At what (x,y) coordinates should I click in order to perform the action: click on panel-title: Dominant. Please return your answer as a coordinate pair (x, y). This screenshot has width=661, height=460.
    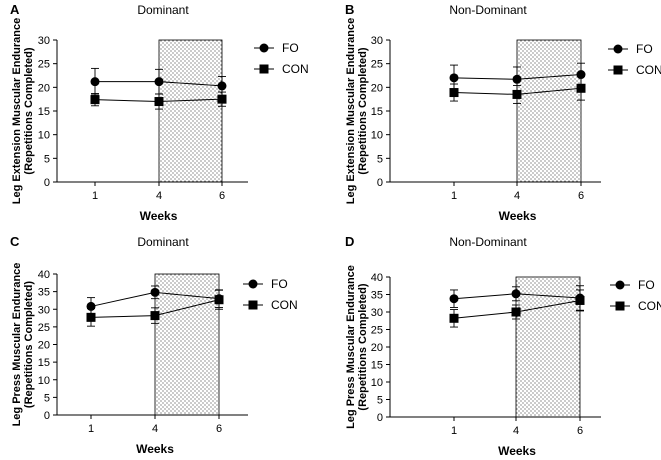
    Looking at the image, I should click on (163, 242).